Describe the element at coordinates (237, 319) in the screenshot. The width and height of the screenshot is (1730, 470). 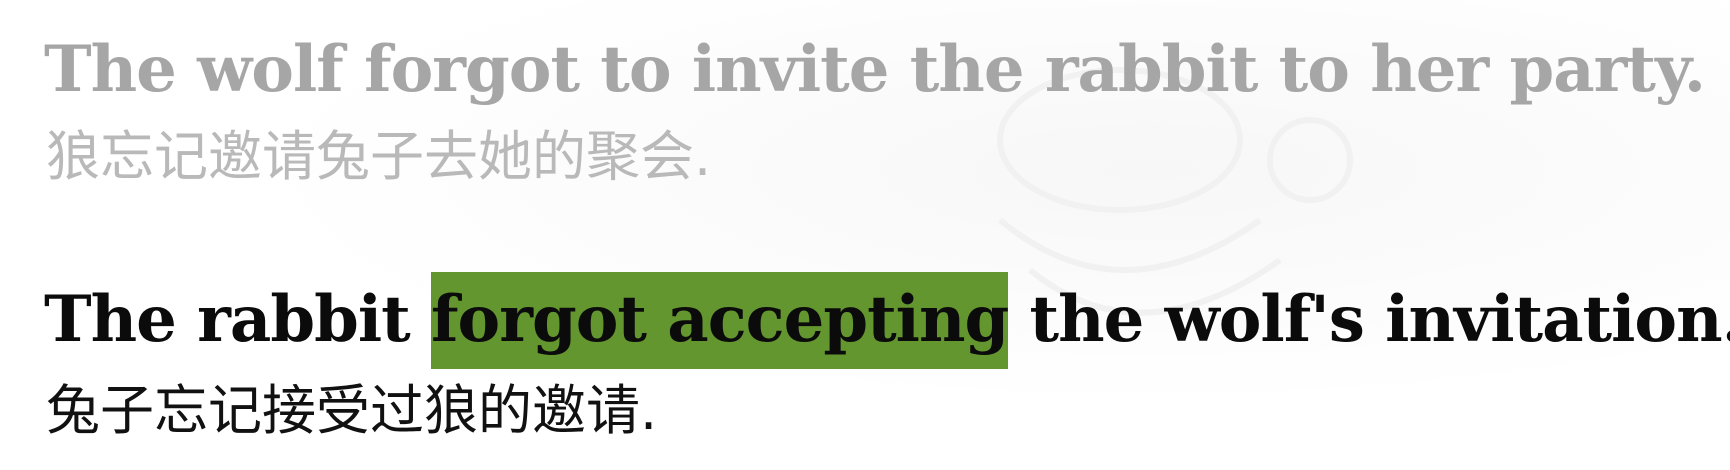
I see `sentence-2-english-before: The rabbit` at that location.